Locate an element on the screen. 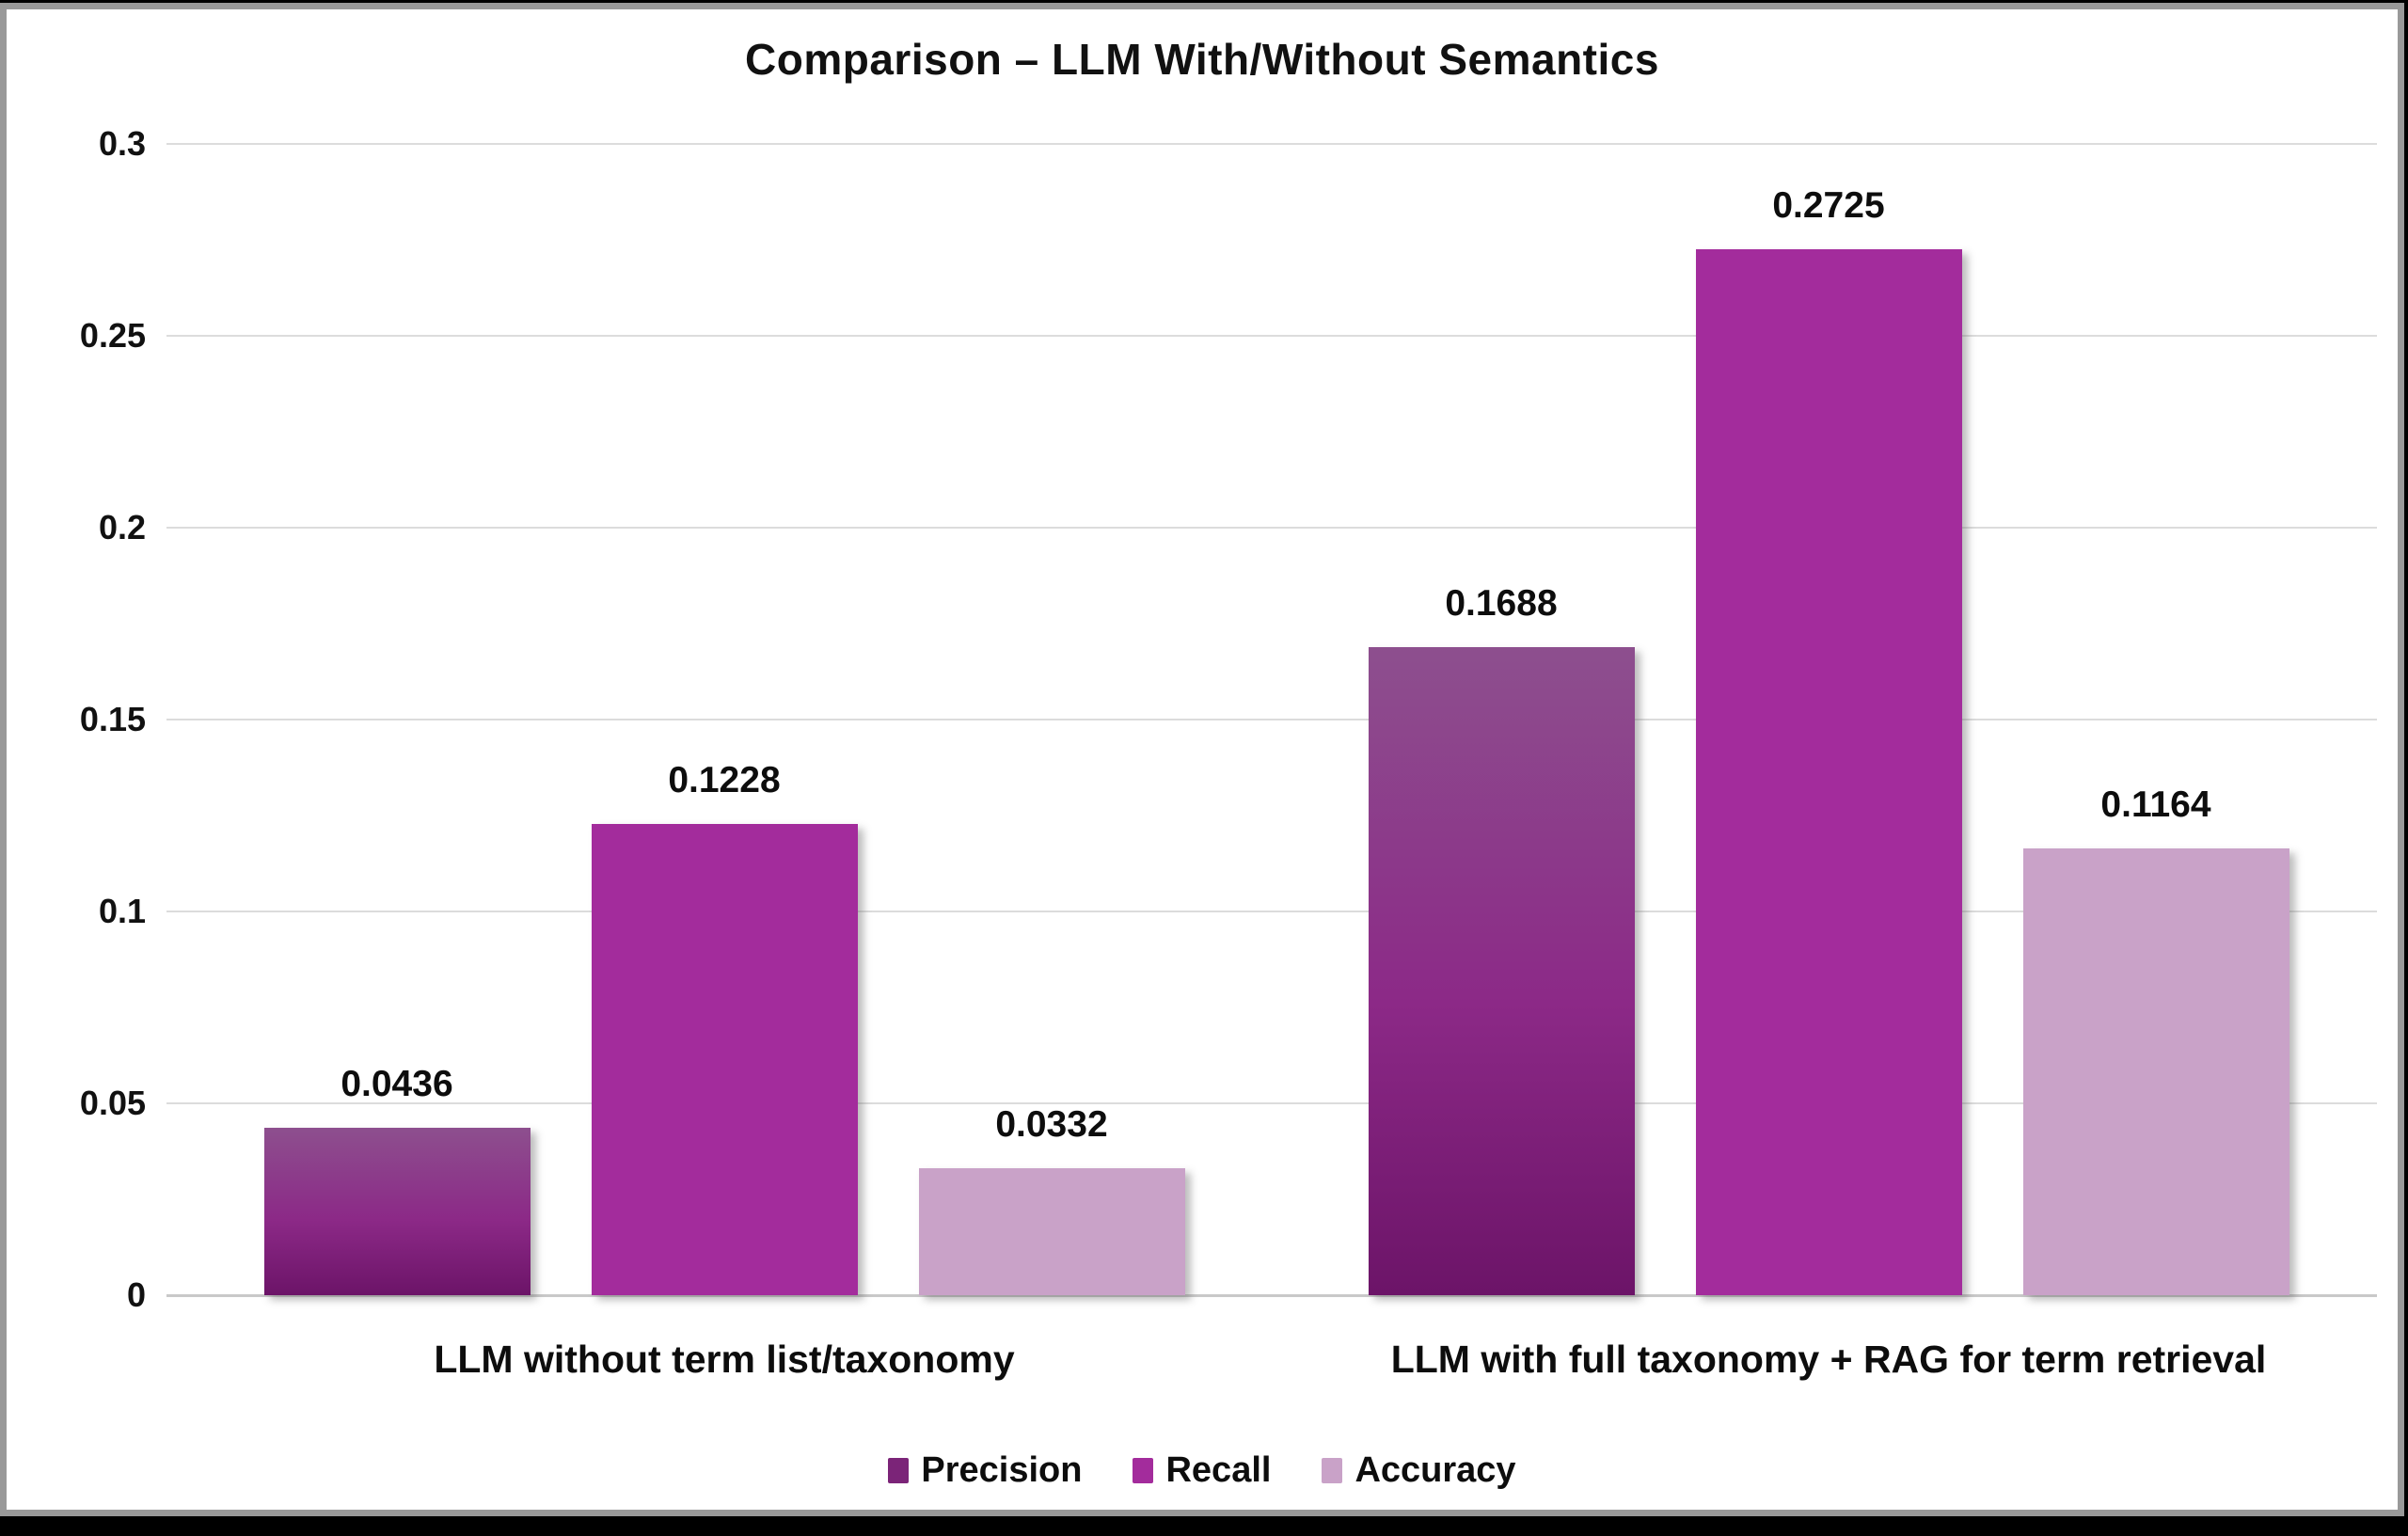  bar-value-label: 0.0436 is located at coordinates (397, 1084).